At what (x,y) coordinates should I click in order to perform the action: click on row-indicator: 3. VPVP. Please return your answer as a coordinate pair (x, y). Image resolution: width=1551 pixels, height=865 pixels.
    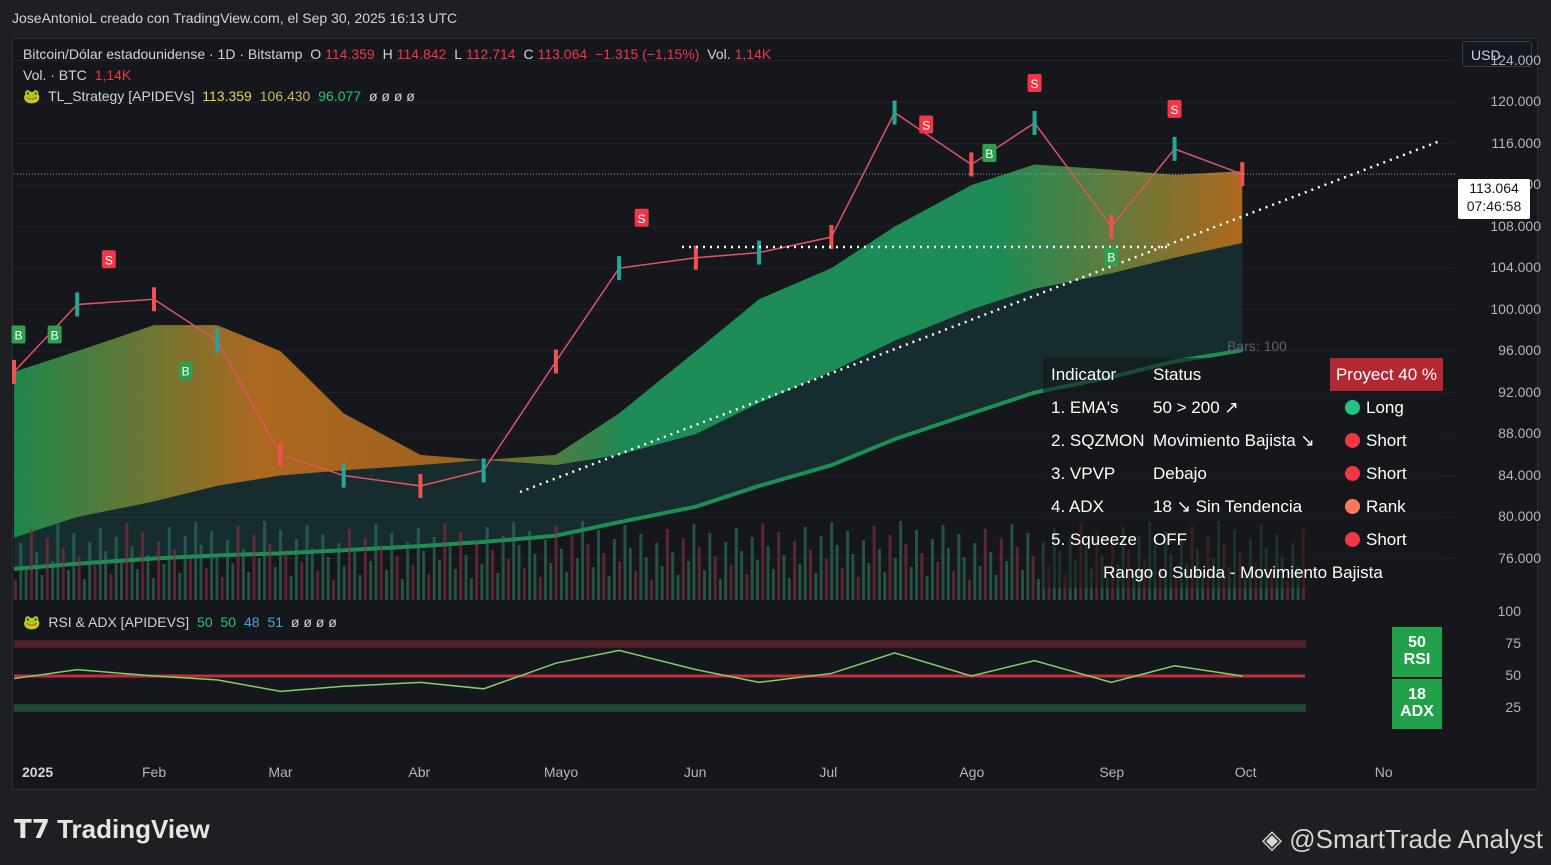
    Looking at the image, I should click on (1083, 473).